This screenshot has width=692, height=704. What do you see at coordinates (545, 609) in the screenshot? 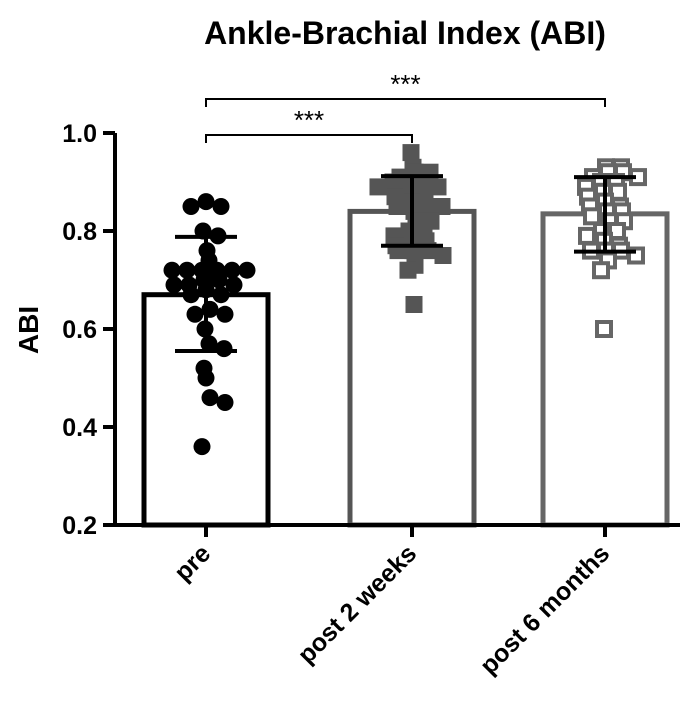
I see `x-tick-label: post 6 months` at bounding box center [545, 609].